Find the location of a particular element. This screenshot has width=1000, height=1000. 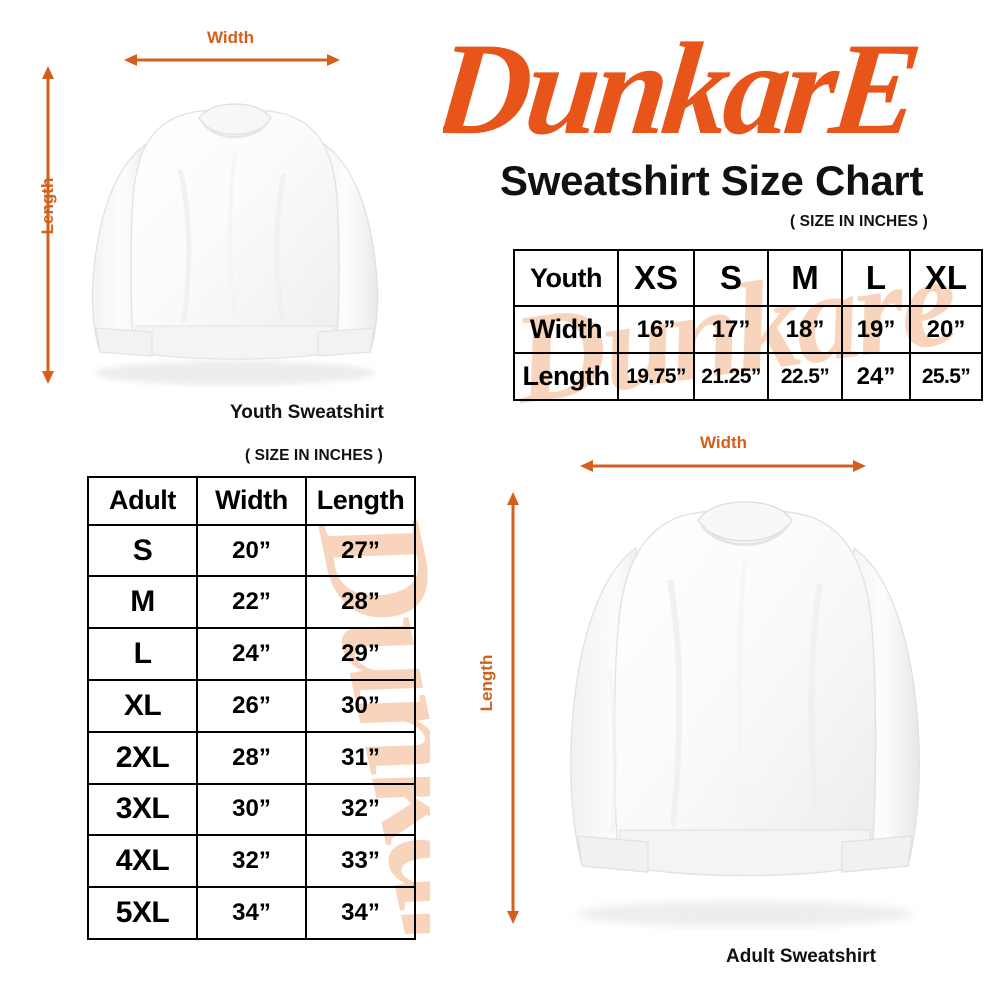

adult-size-4xl: 4XL is located at coordinates (142, 861).